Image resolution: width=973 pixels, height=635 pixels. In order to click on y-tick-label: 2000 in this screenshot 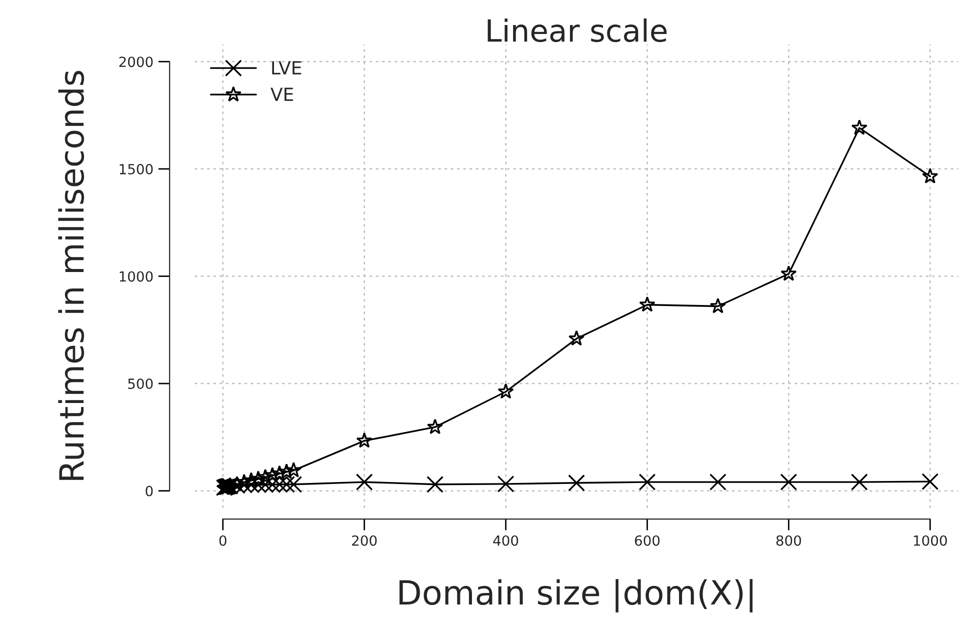, I will do `click(136, 62)`.